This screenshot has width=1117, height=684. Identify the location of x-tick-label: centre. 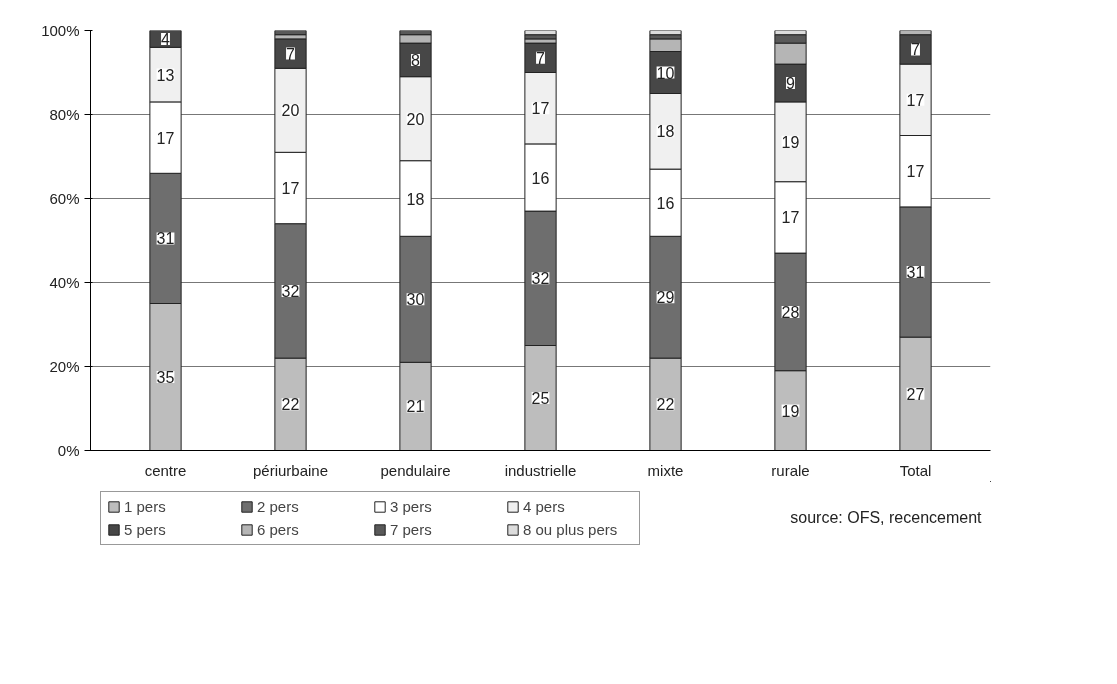
(165, 470).